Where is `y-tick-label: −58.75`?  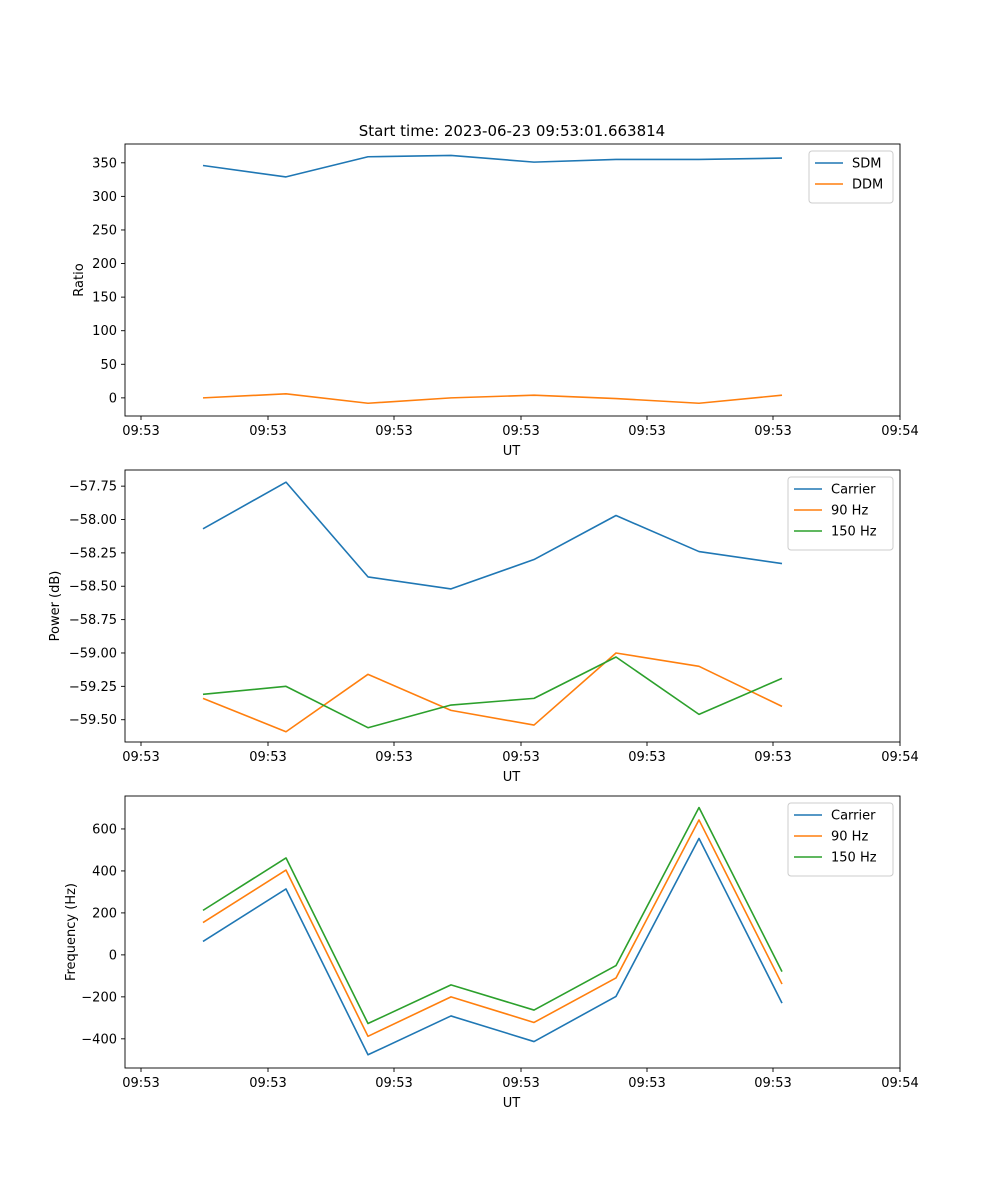 y-tick-label: −58.75 is located at coordinates (93, 620).